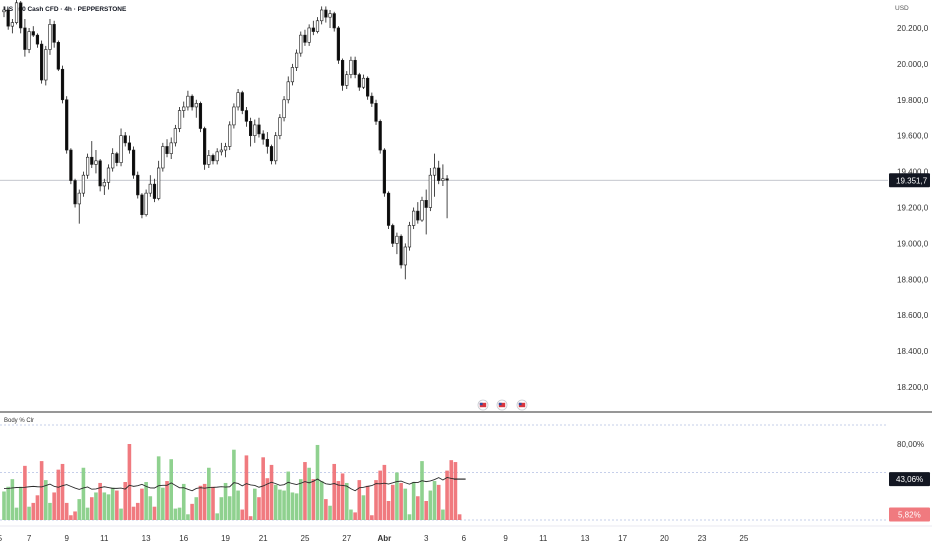 The width and height of the screenshot is (932, 550). I want to click on time-tick-label: 27, so click(346, 538).